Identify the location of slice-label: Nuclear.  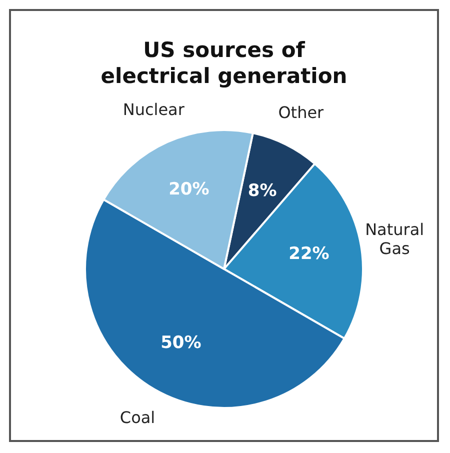
(153, 110).